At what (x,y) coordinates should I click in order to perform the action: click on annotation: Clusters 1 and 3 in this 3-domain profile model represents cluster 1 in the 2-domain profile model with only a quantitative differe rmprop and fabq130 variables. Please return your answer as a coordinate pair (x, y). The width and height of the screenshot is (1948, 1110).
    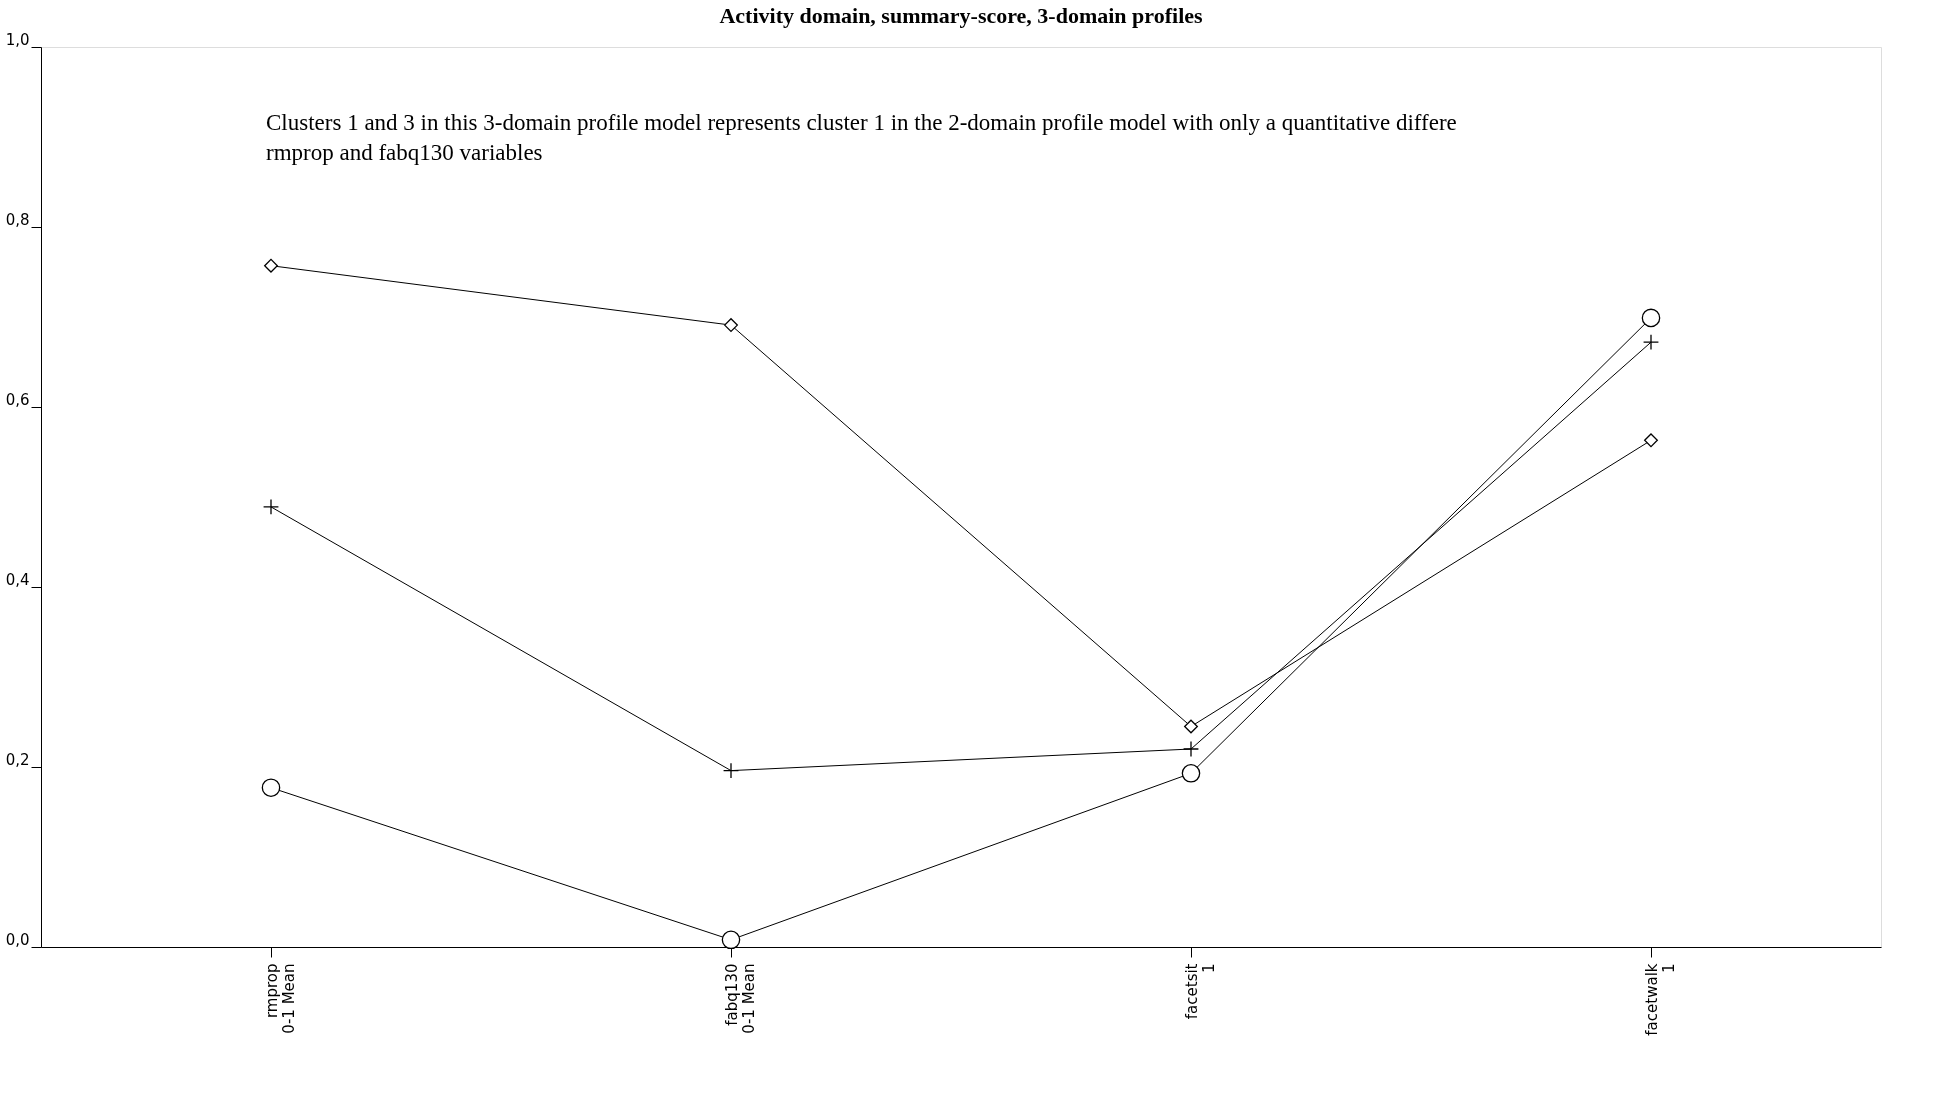
    Looking at the image, I should click on (861, 137).